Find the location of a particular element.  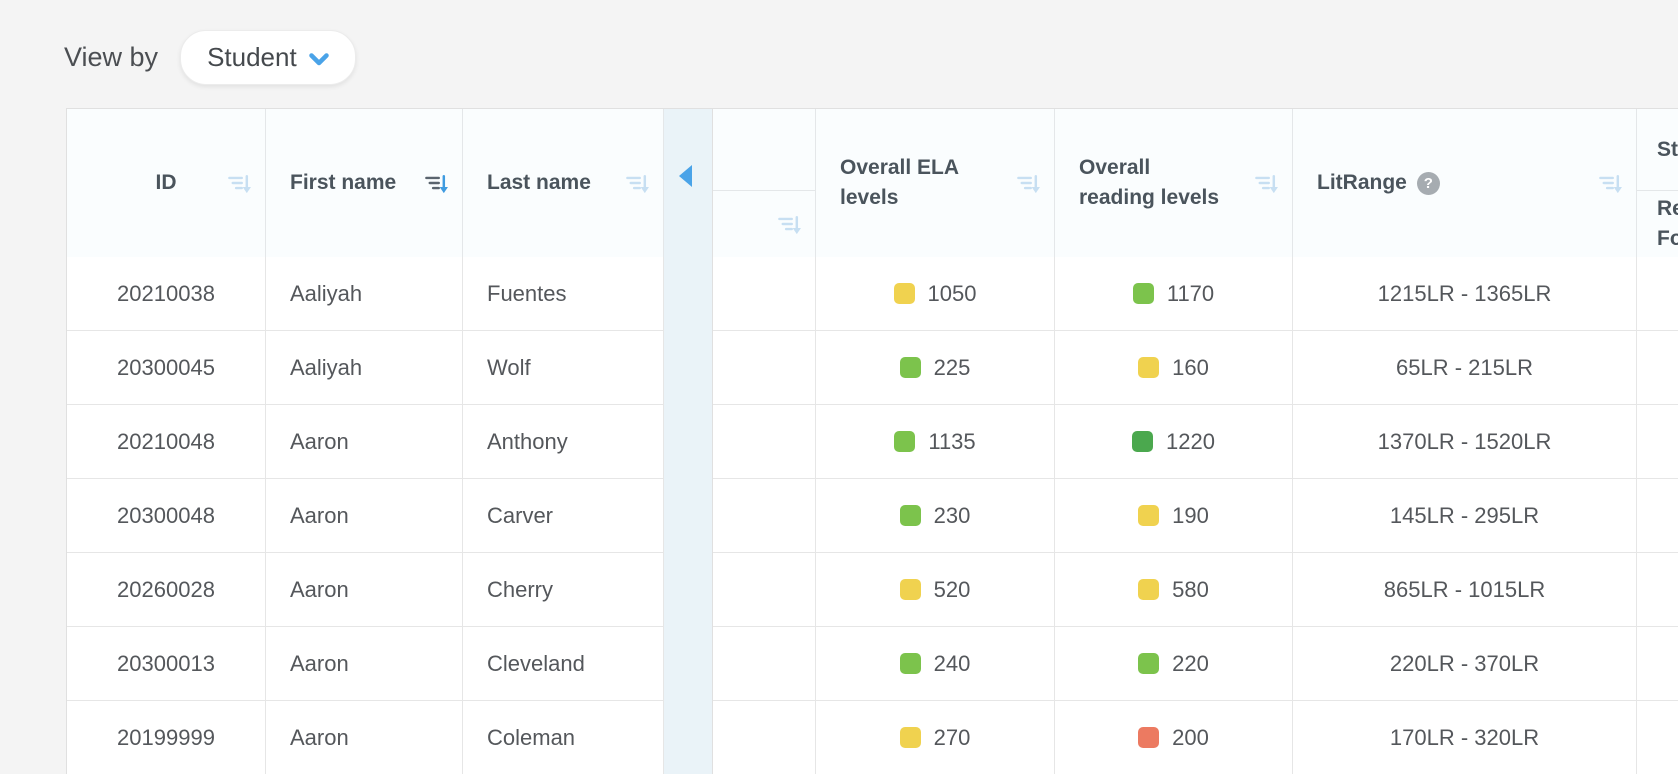

cell-litrange: 220LR - 370LR is located at coordinates (1465, 663).